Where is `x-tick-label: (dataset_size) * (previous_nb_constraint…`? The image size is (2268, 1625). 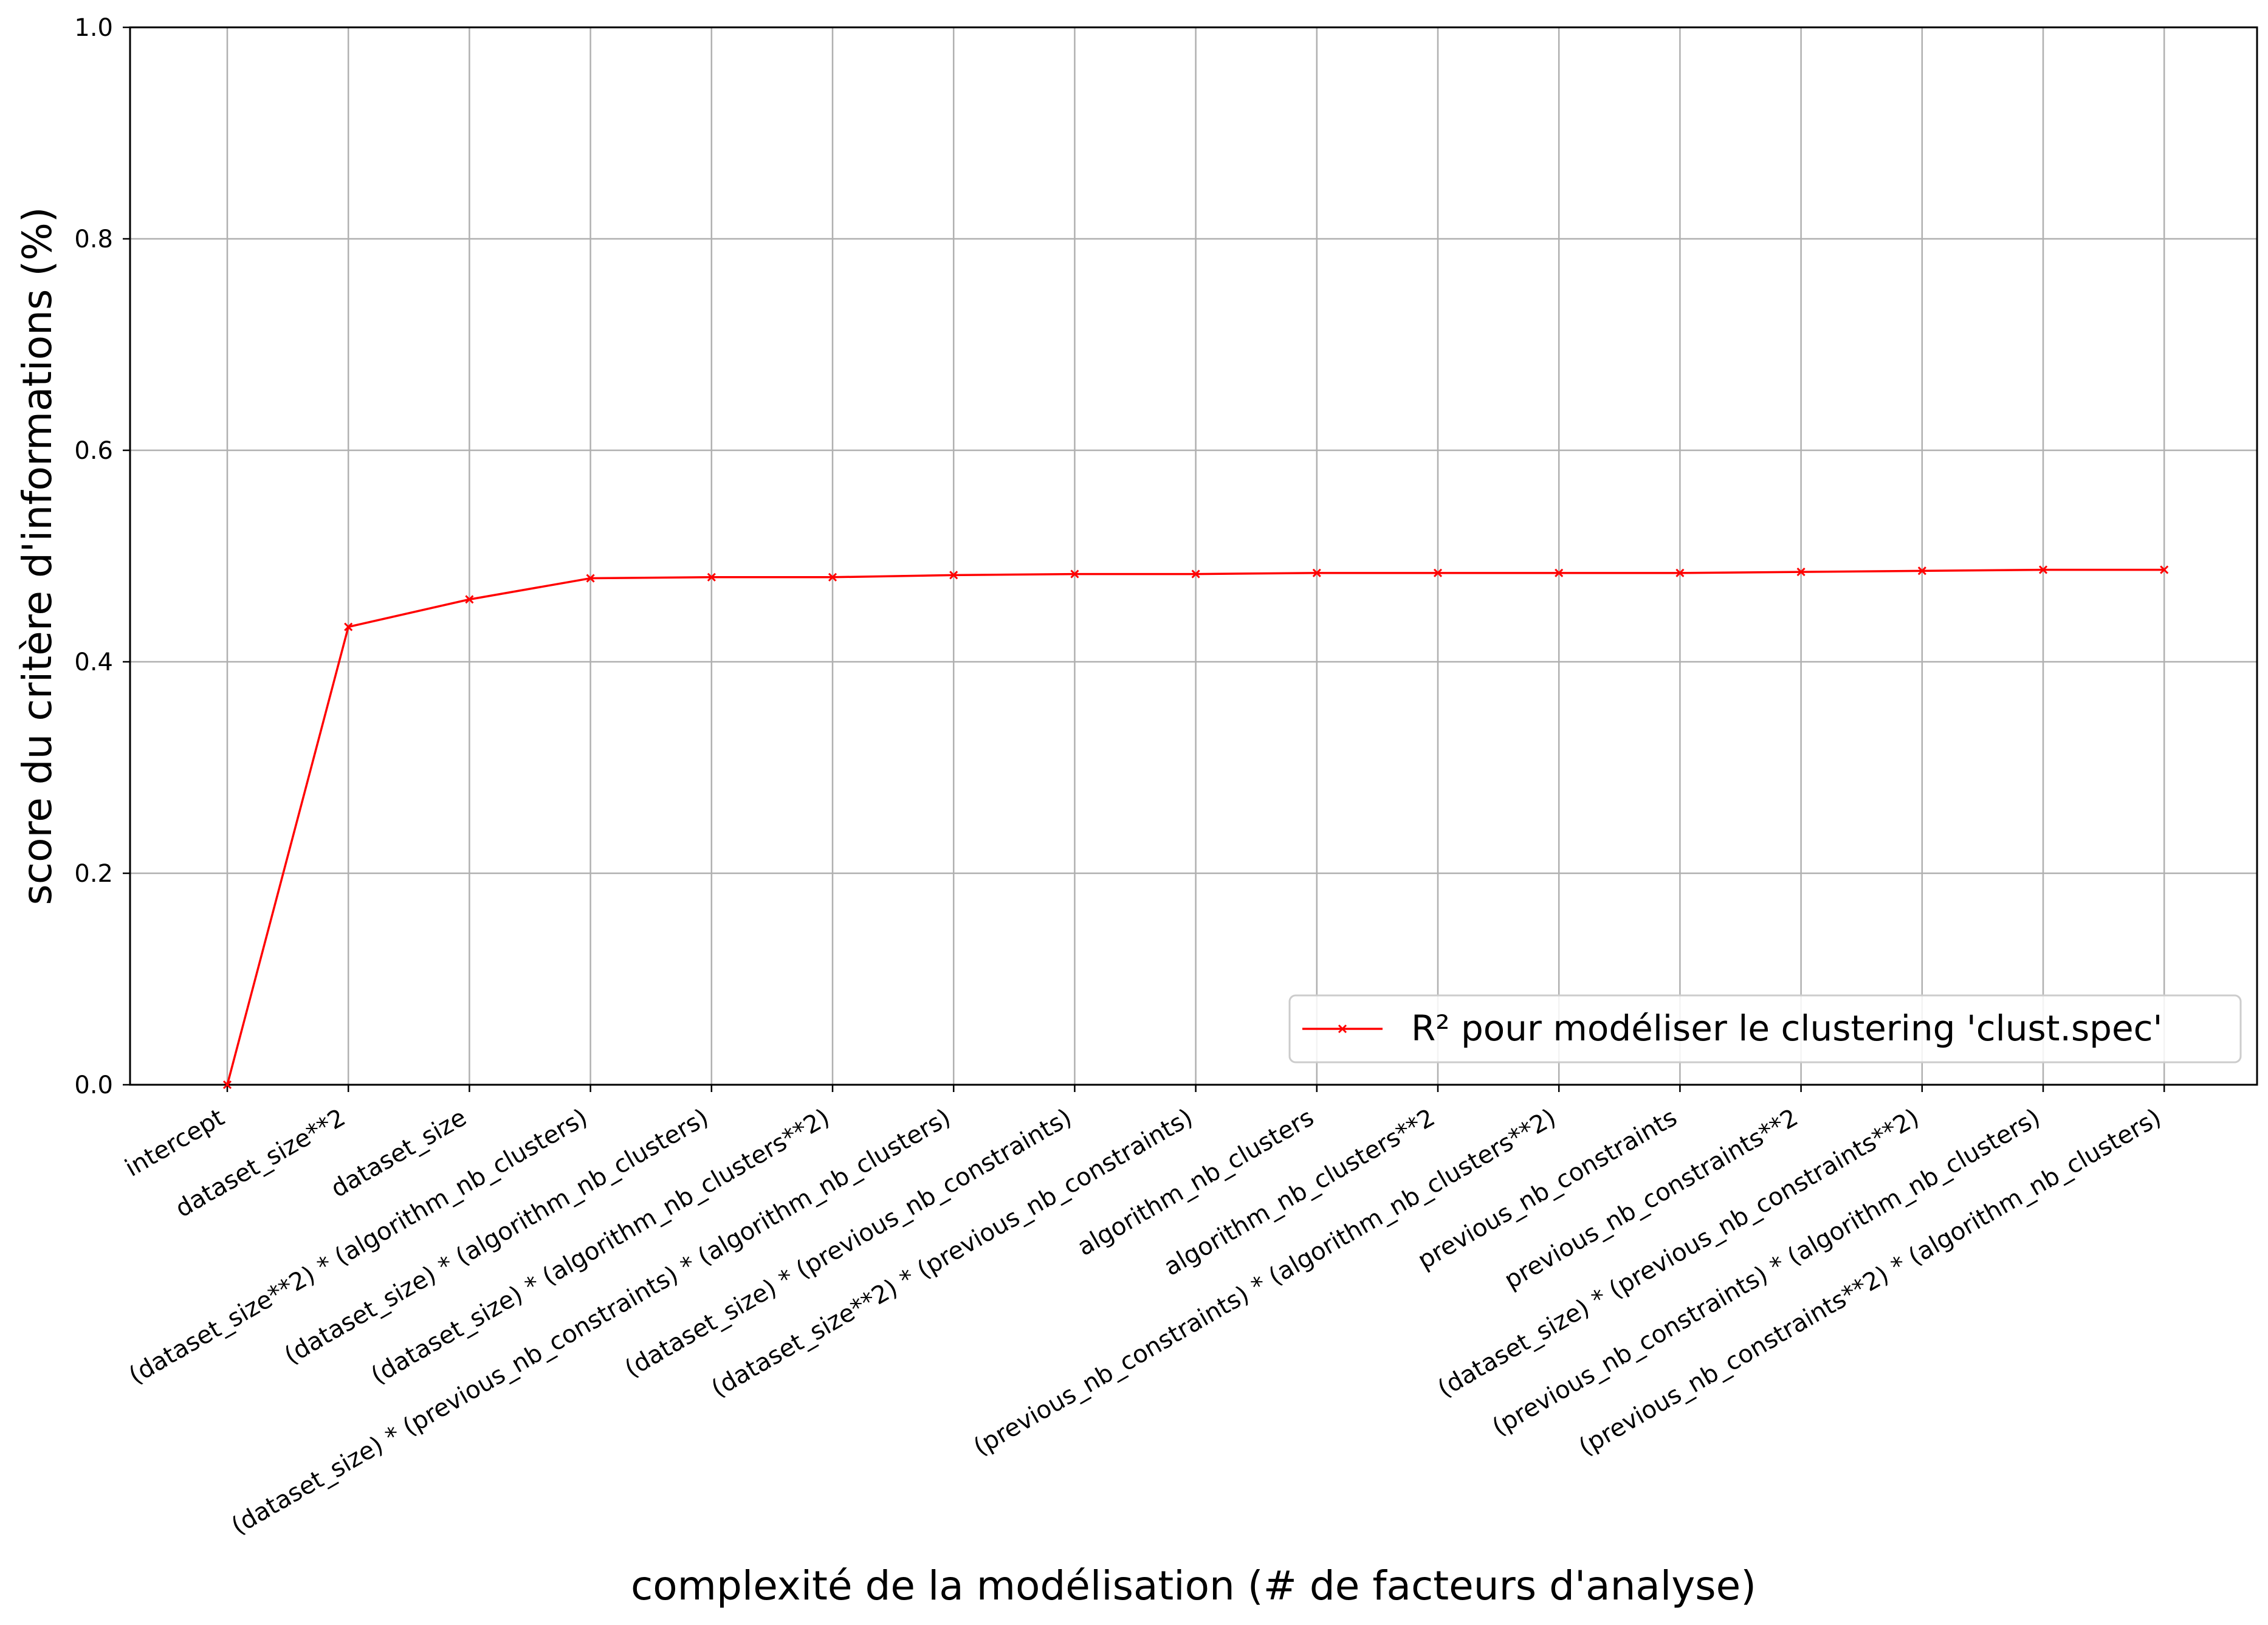
x-tick-label: (dataset_size) * (previous_nb_constraint… is located at coordinates (848, 1243).